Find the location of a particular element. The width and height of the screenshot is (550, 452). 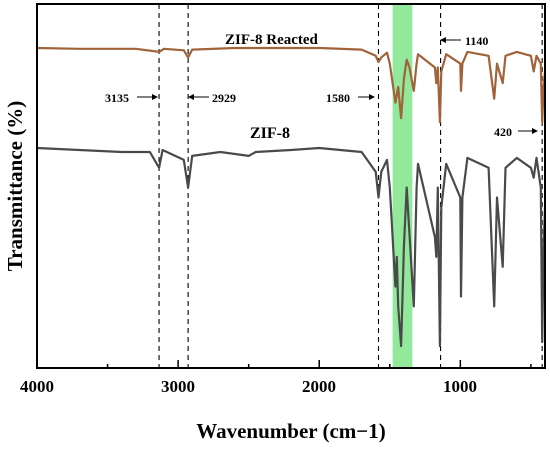

annotation-2929: 2929 is located at coordinates (224, 98).